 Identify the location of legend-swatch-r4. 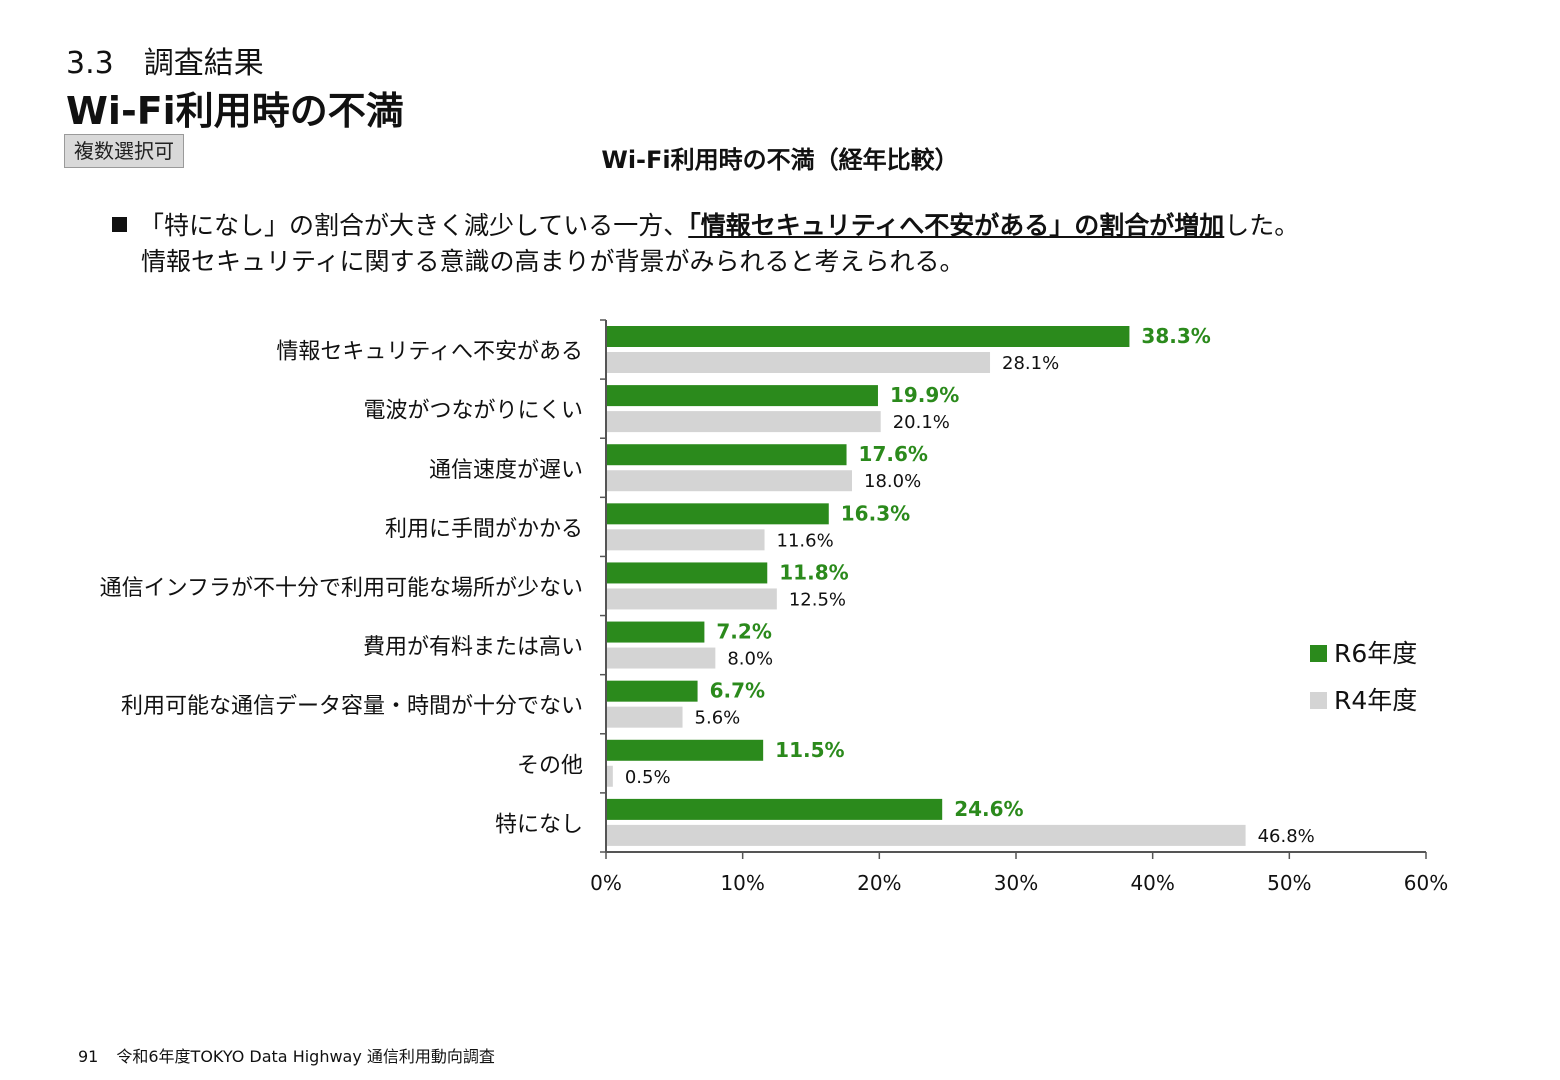
(1318, 700).